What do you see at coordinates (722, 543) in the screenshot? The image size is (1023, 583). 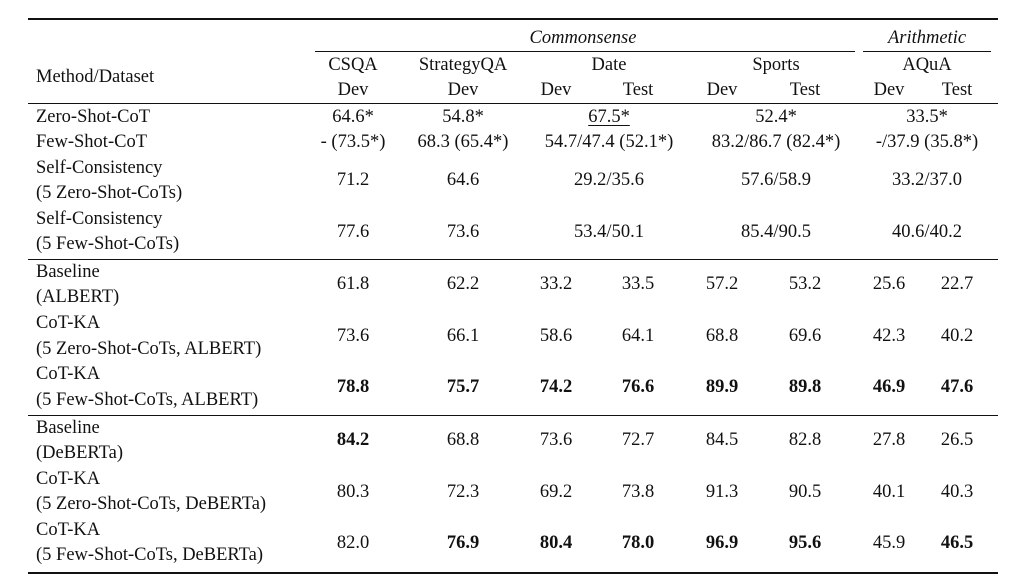 I see `table-cell: 96.9` at bounding box center [722, 543].